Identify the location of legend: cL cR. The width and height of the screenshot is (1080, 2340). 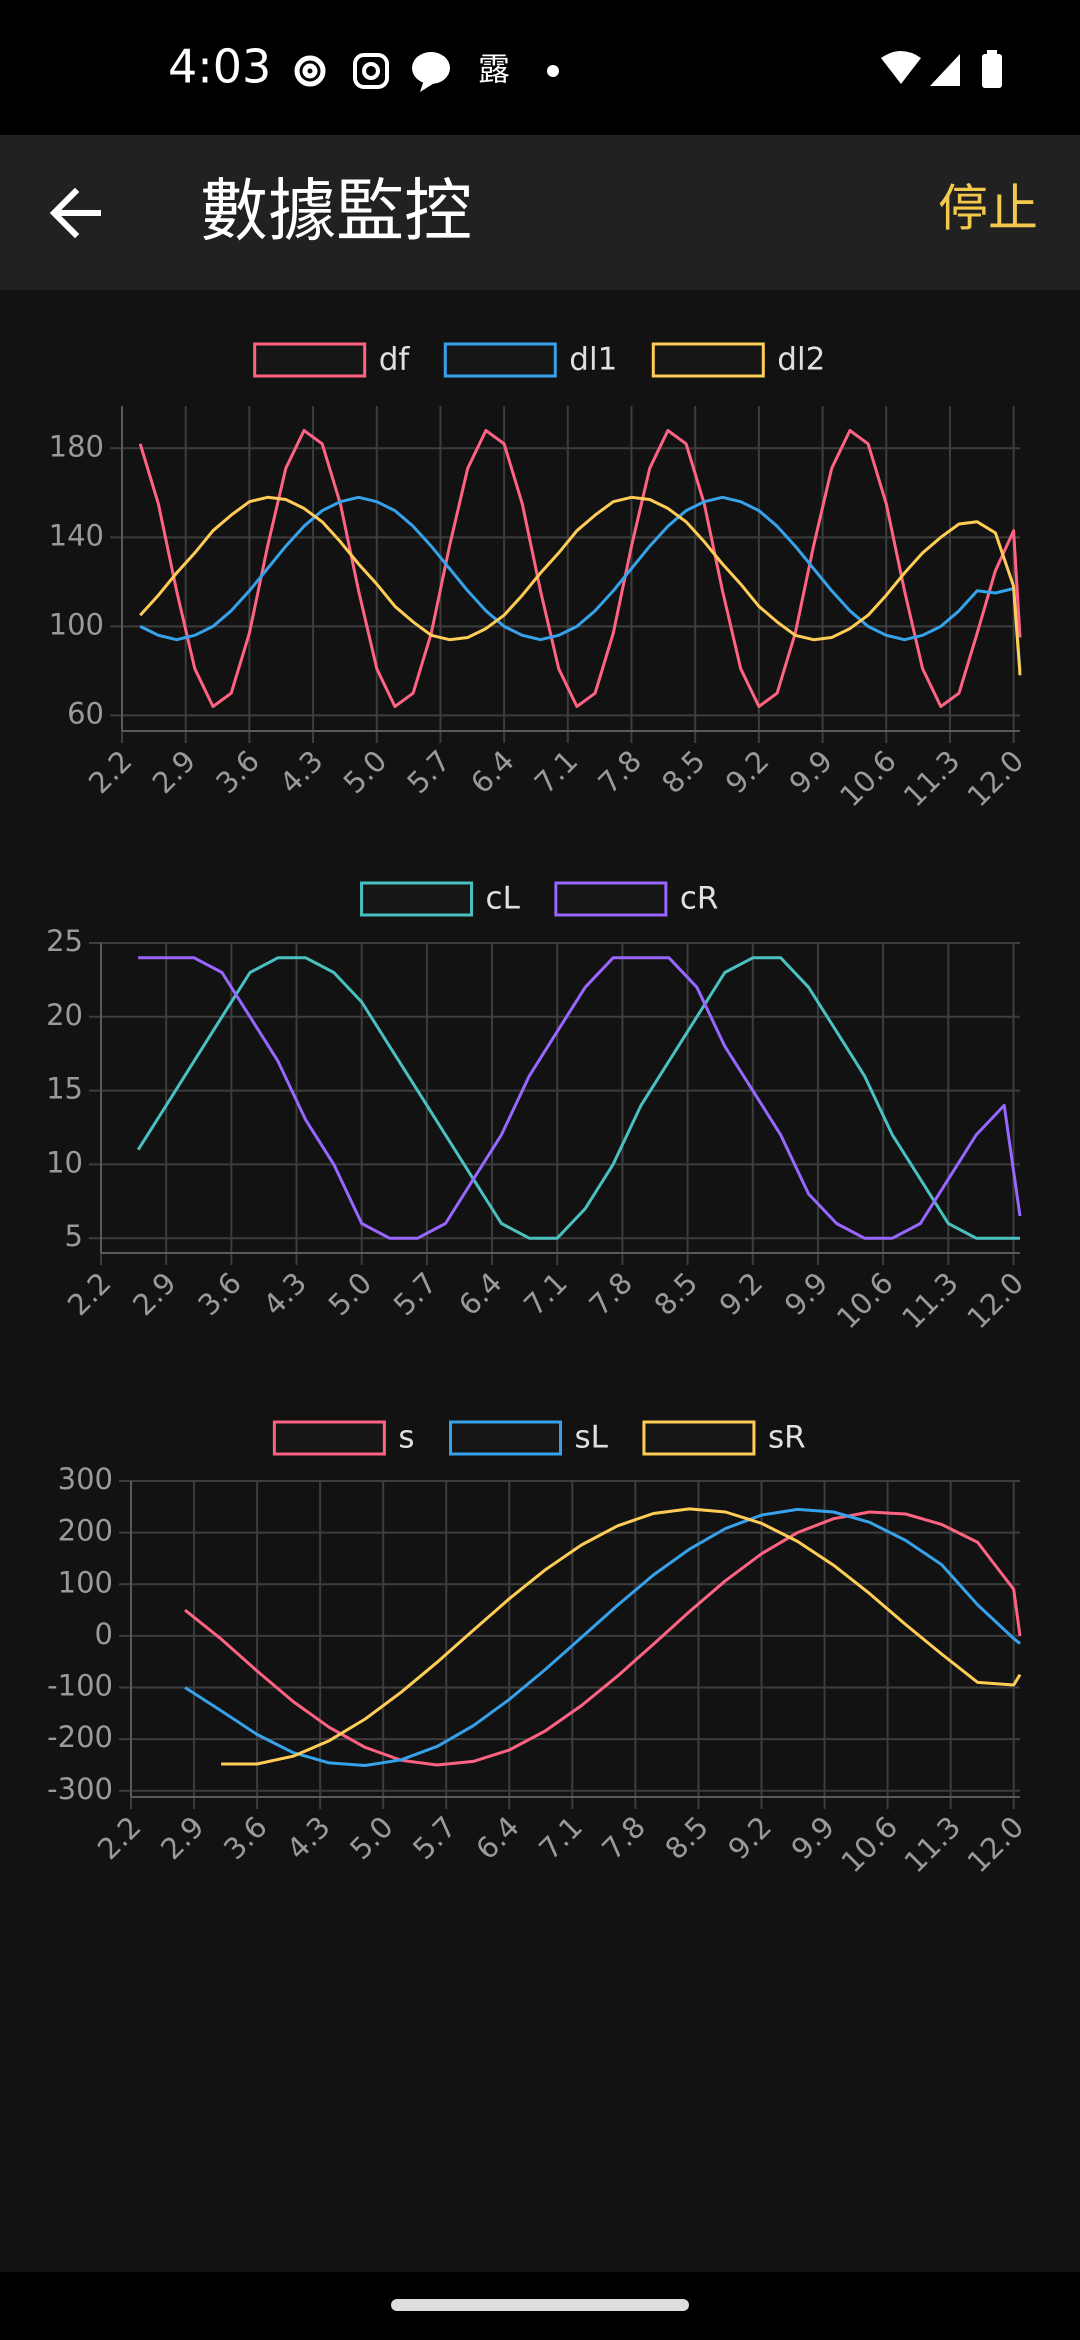
(539, 899).